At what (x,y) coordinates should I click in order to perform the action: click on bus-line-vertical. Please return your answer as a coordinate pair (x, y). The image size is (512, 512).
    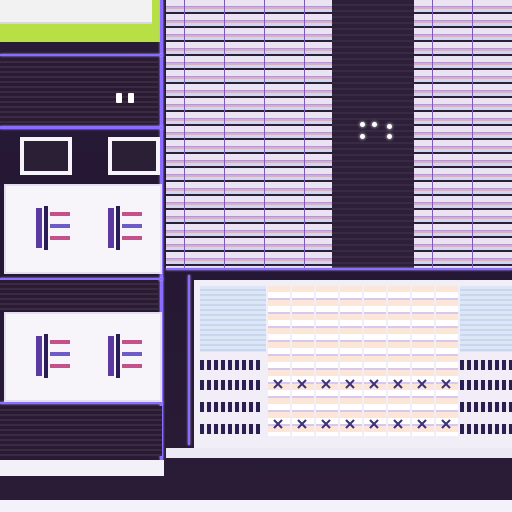
    Looking at the image, I should click on (189, 360).